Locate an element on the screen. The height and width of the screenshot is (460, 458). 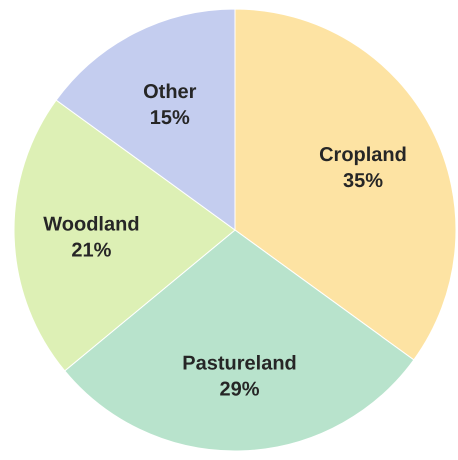
slice-label: Pastureland is located at coordinates (239, 363).